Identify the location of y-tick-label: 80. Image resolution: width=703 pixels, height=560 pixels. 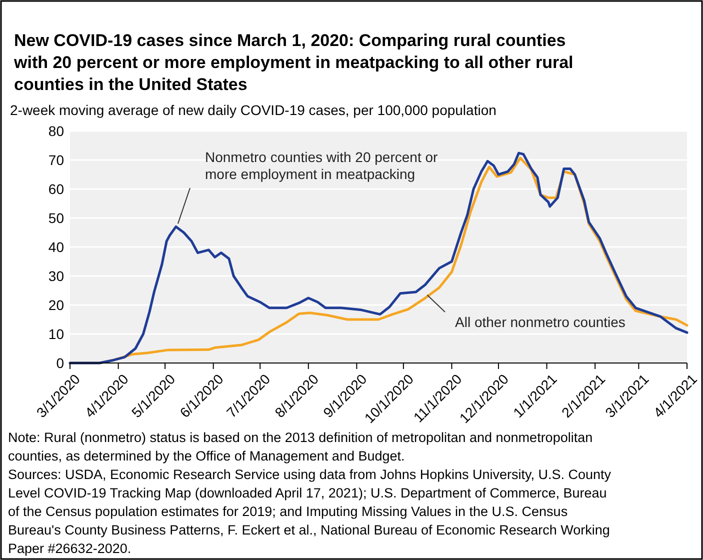
(56, 130).